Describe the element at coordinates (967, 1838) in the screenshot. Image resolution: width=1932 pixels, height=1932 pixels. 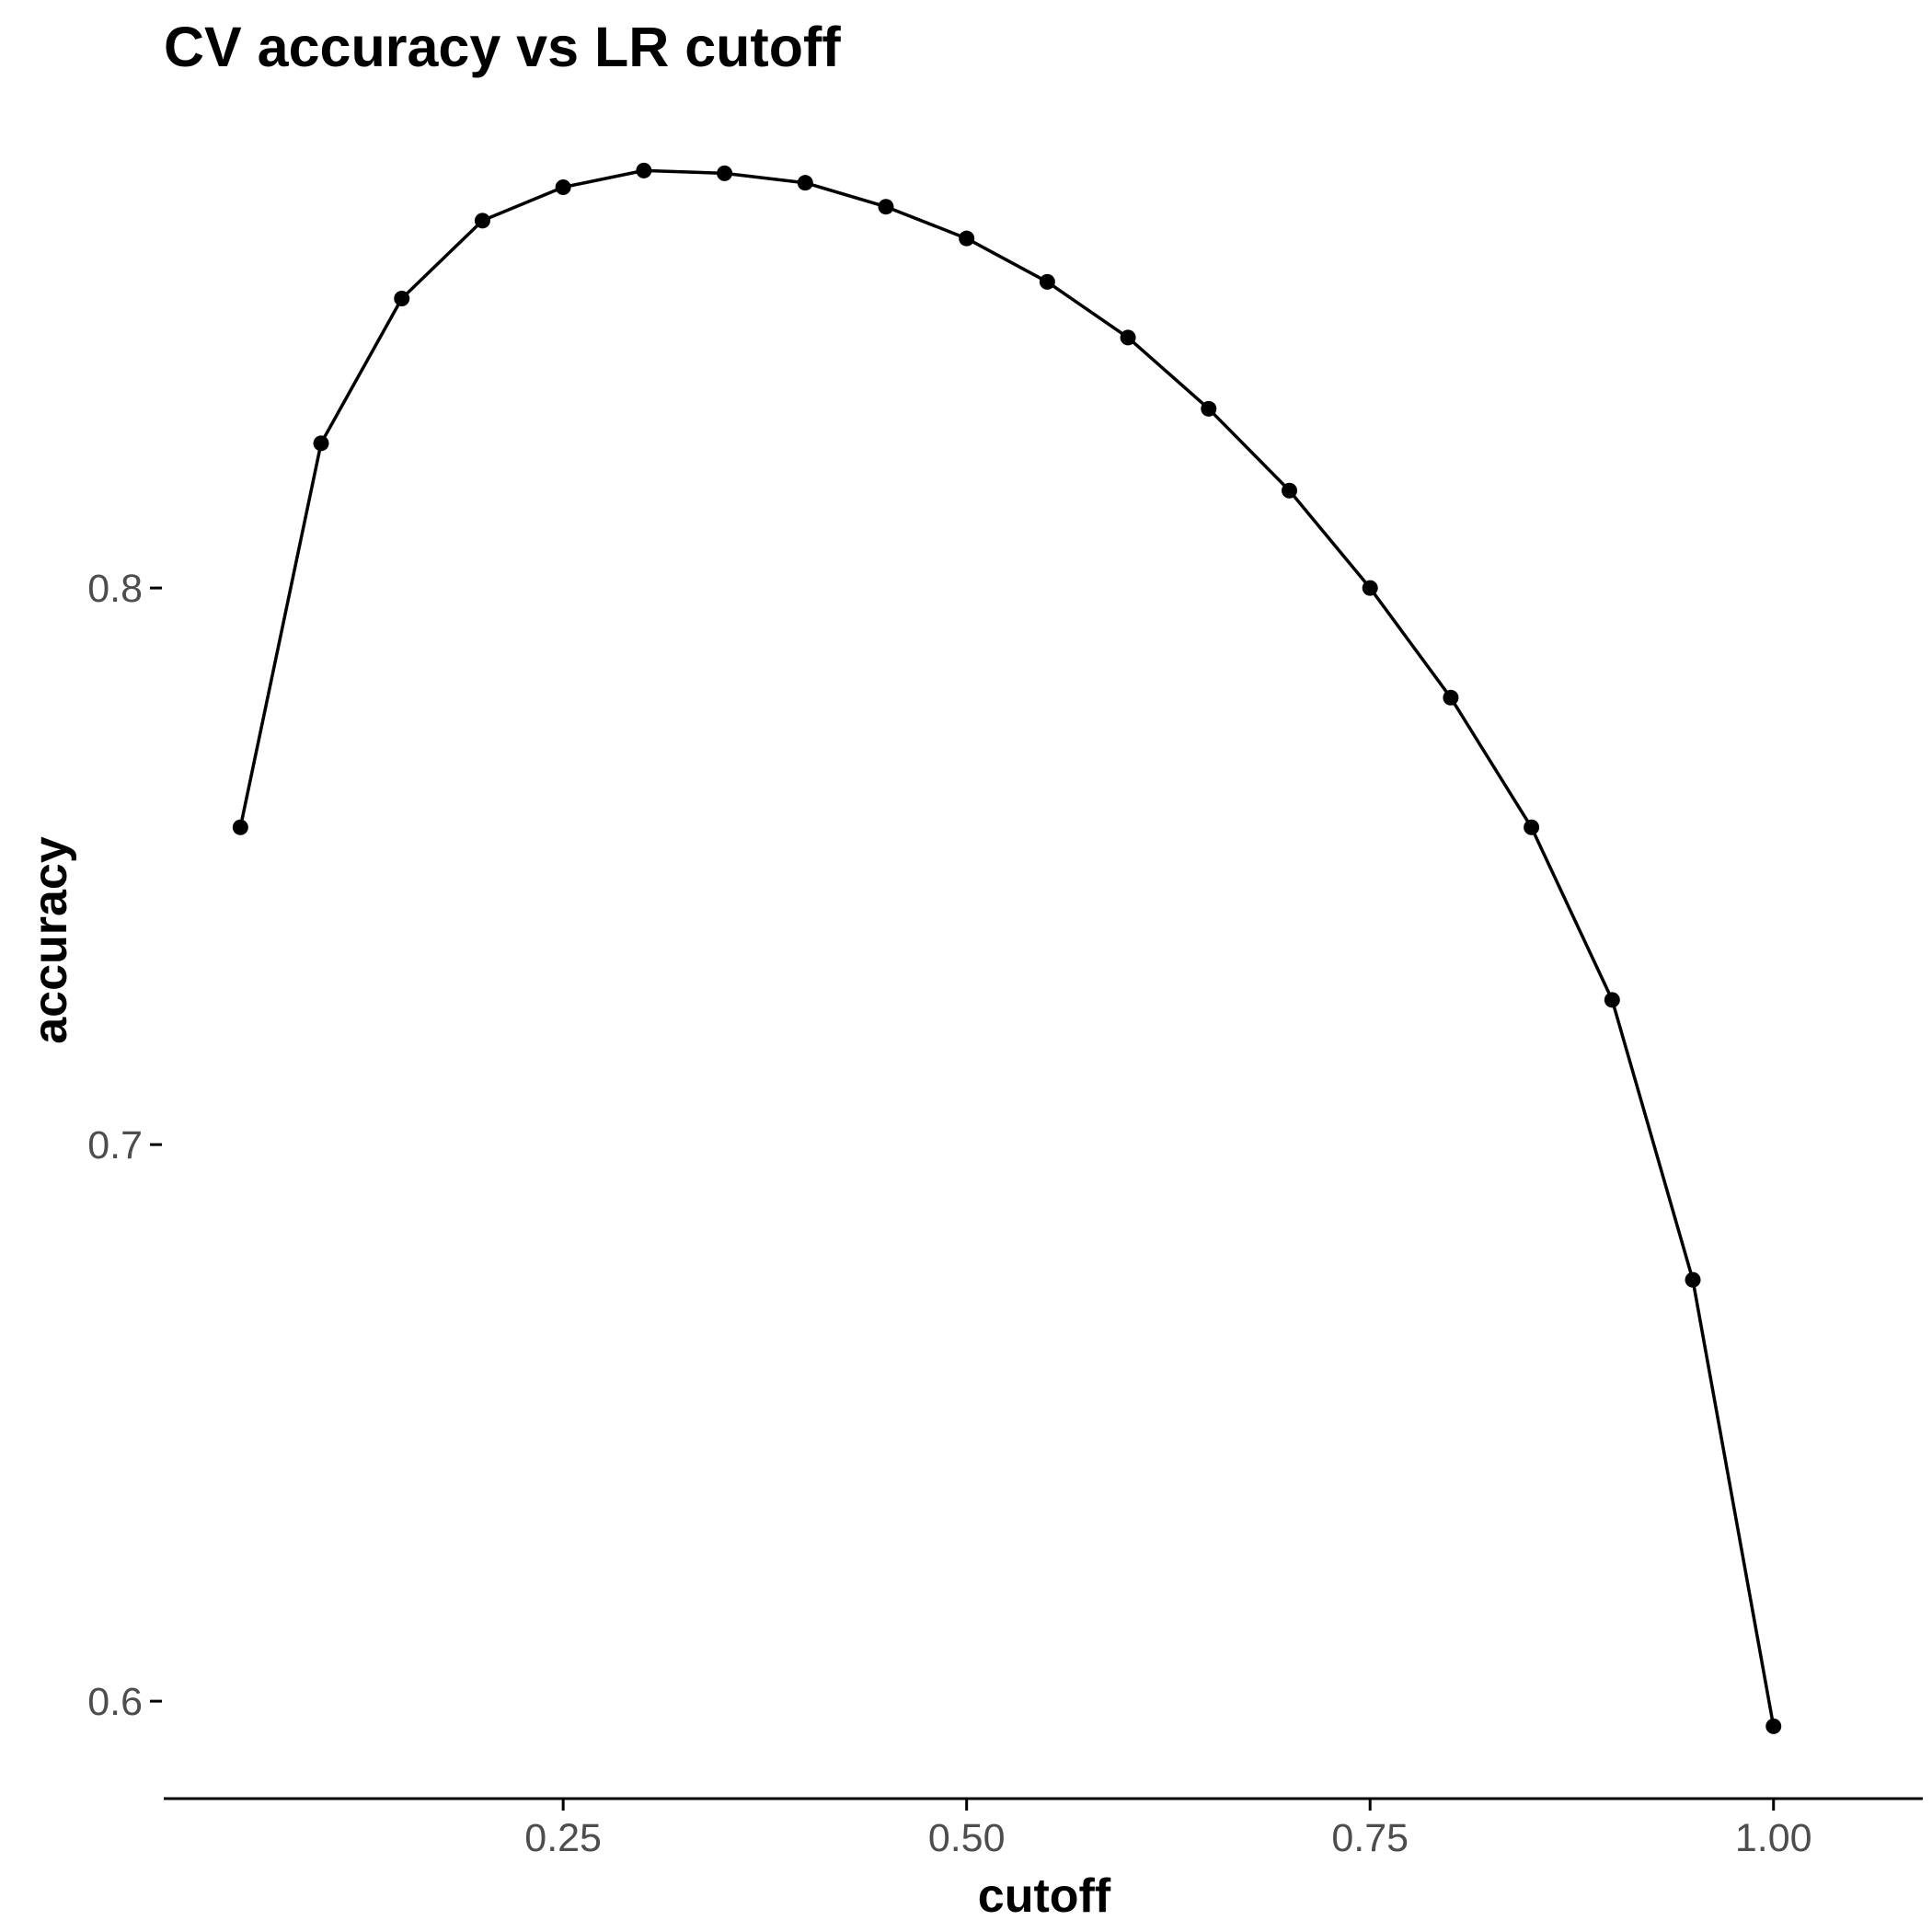
I see `x-tick-label-1: 0.50` at that location.